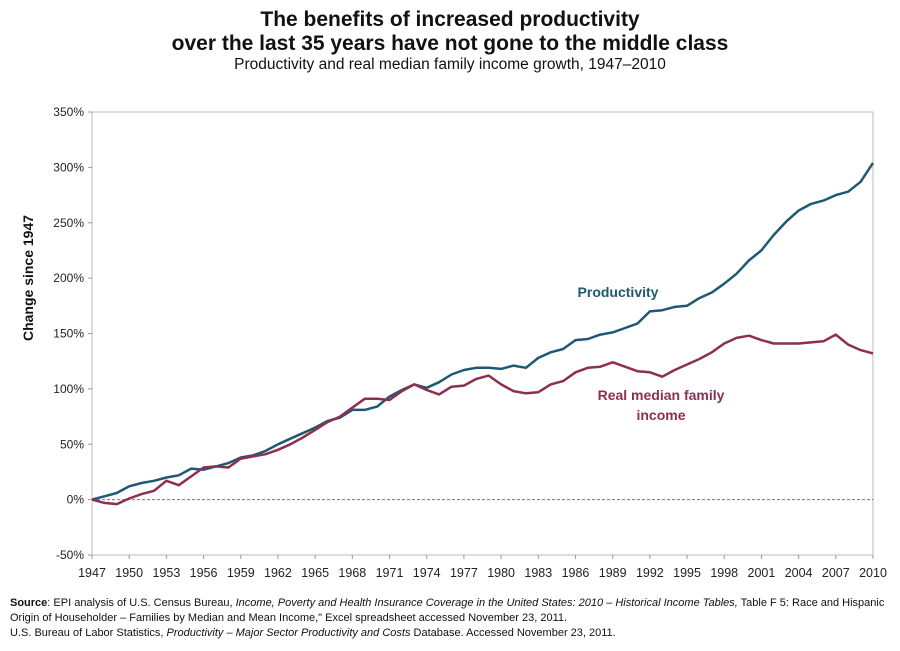  What do you see at coordinates (278, 573) in the screenshot?
I see `x-tick-label: 1962` at bounding box center [278, 573].